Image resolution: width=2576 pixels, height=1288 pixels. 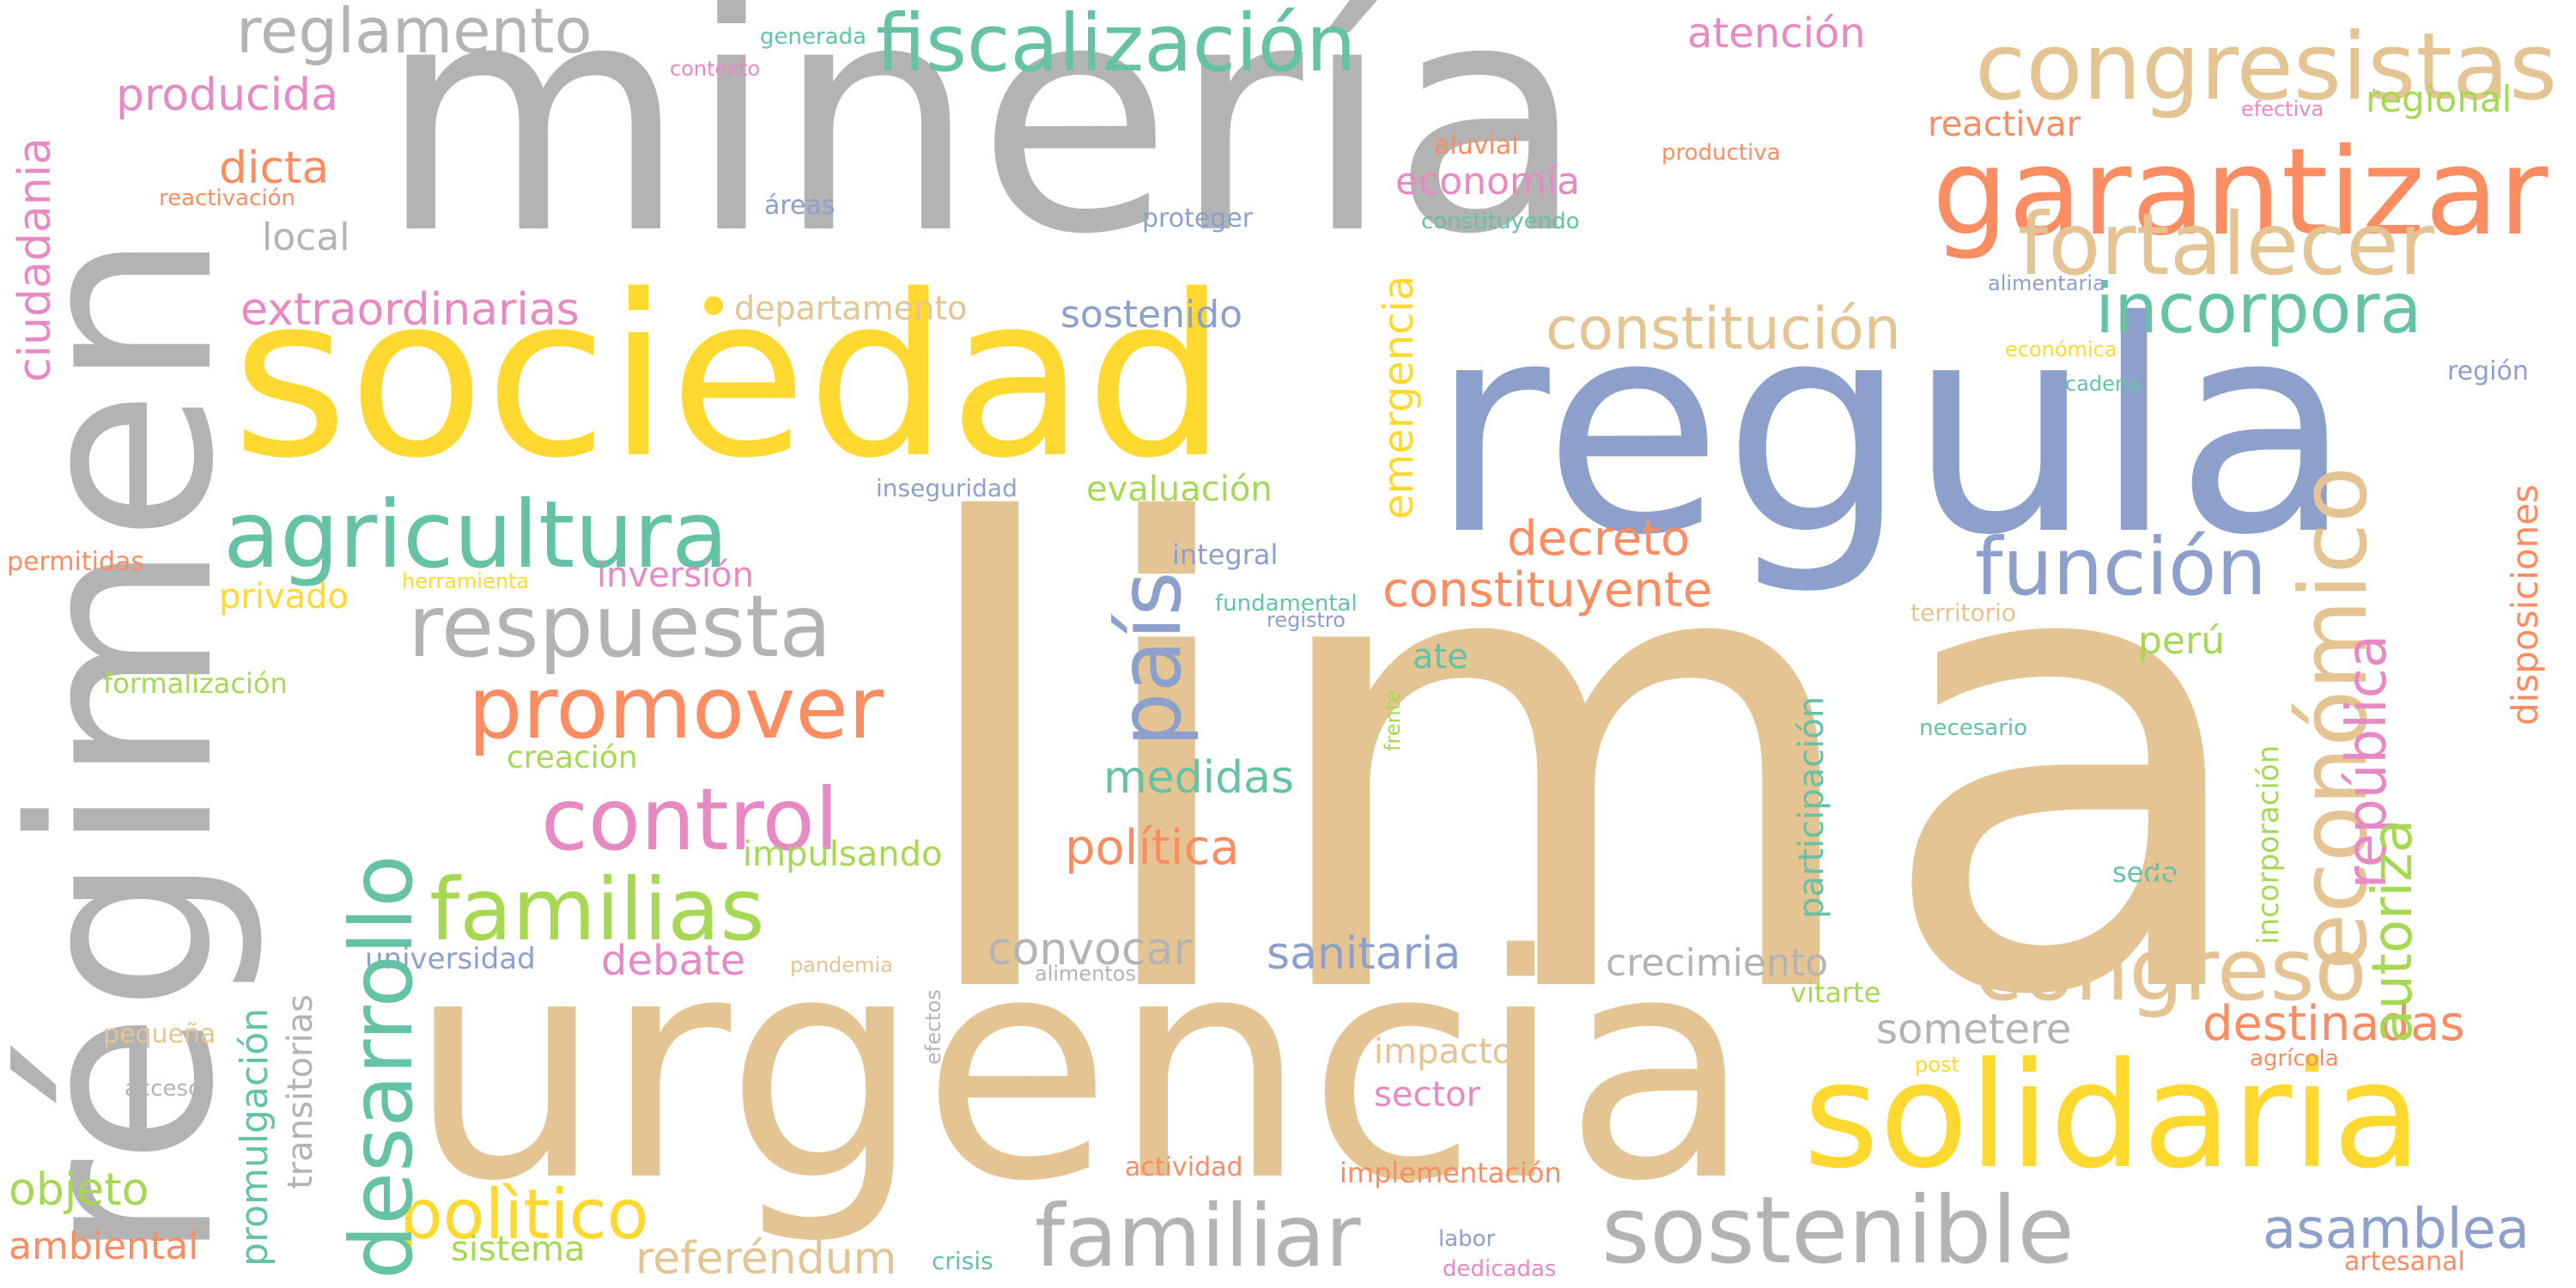 I want to click on word-áreas: áreas, so click(x=799, y=206).